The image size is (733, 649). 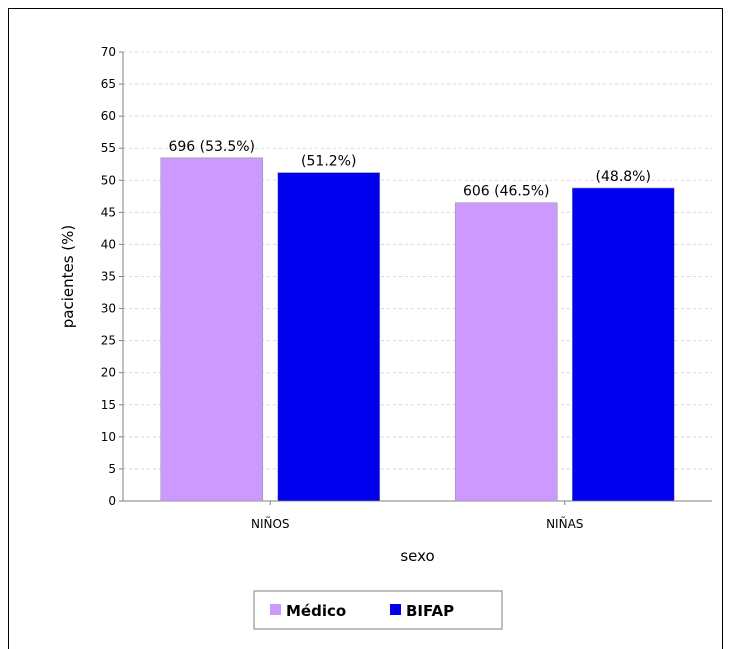 What do you see at coordinates (108, 52) in the screenshot?
I see `y-tick-label: 70` at bounding box center [108, 52].